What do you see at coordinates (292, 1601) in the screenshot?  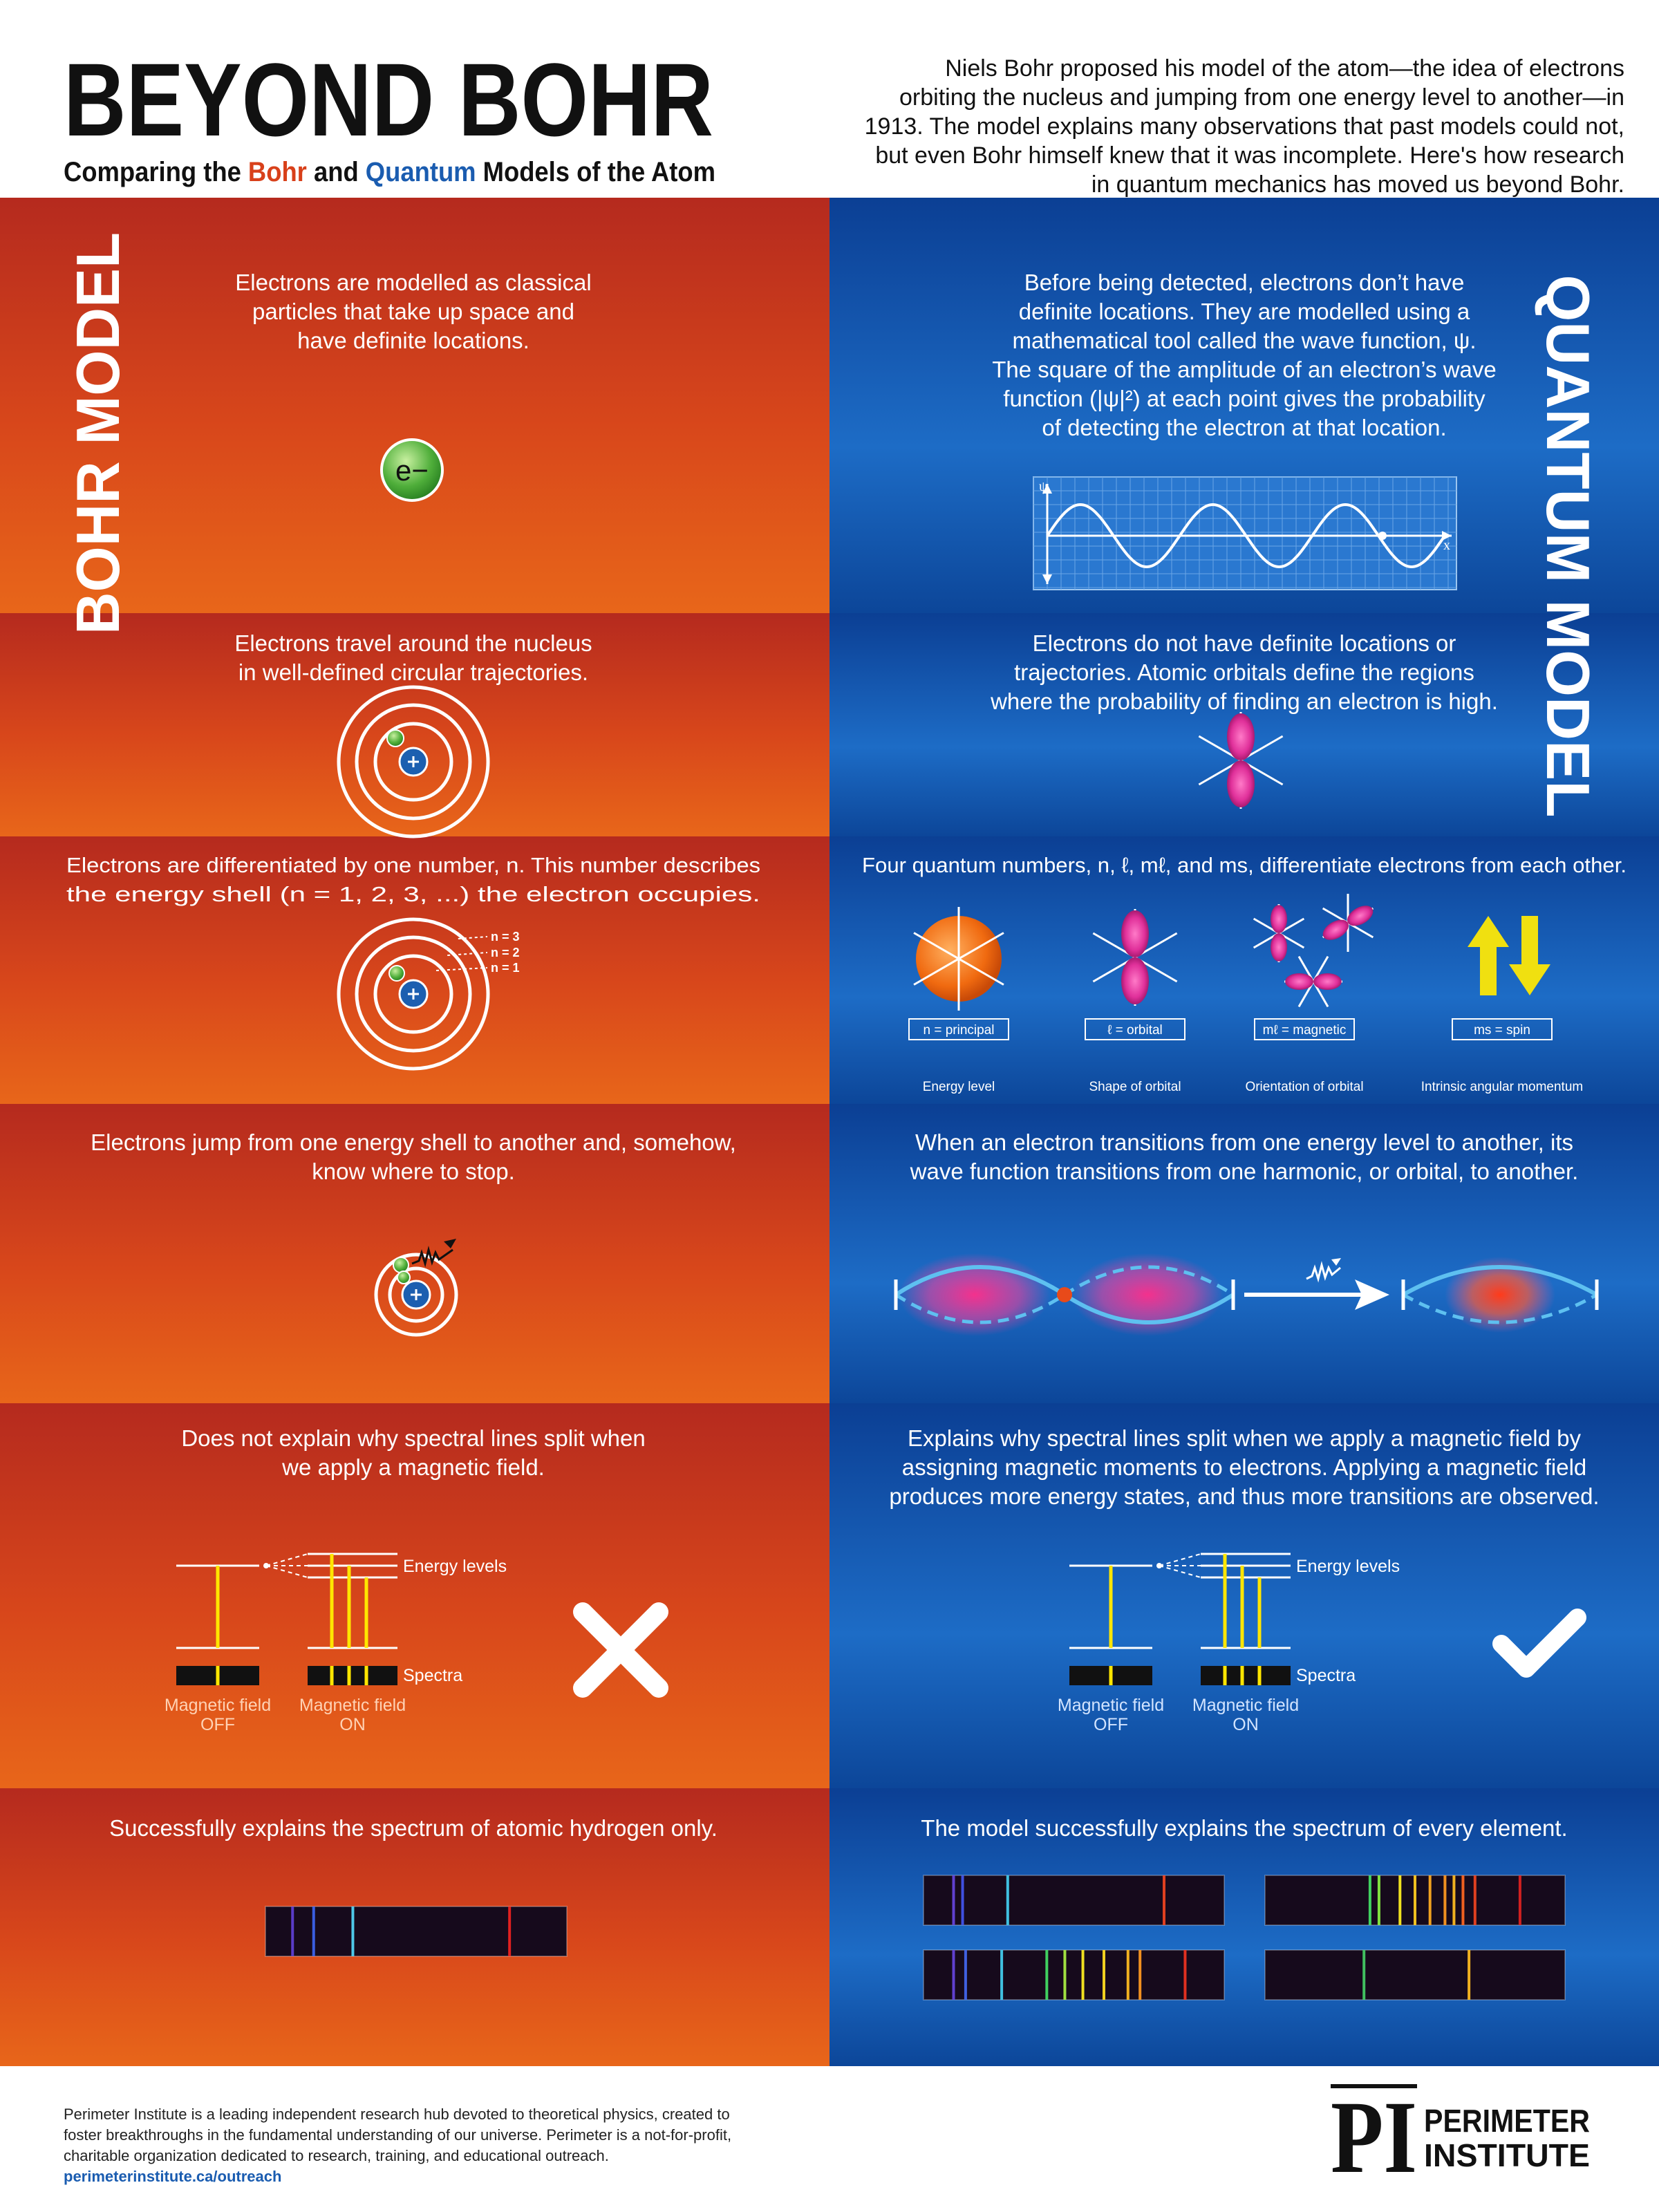 I see `transition` at bounding box center [292, 1601].